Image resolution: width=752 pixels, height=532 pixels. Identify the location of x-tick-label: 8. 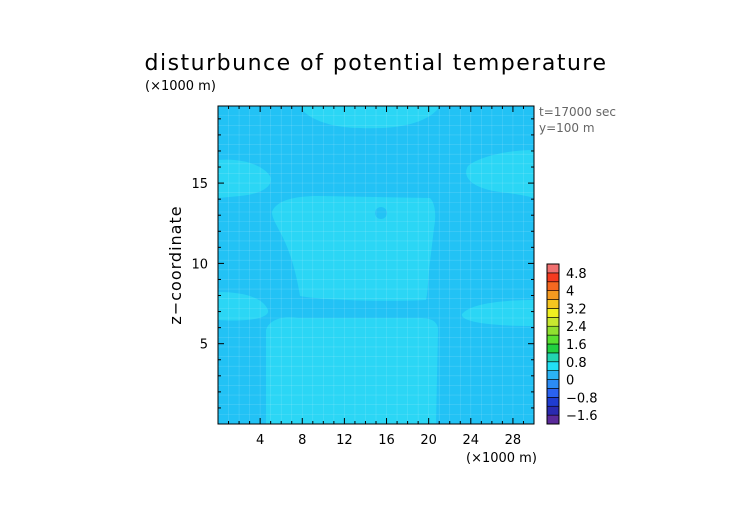
(302, 440).